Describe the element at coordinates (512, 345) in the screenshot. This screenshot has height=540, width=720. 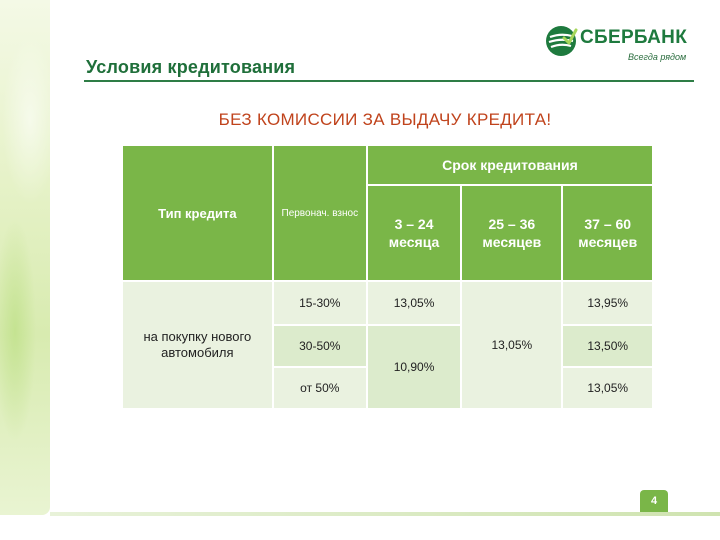
I see `cell-rate-25-36-merged: 13,05%` at that location.